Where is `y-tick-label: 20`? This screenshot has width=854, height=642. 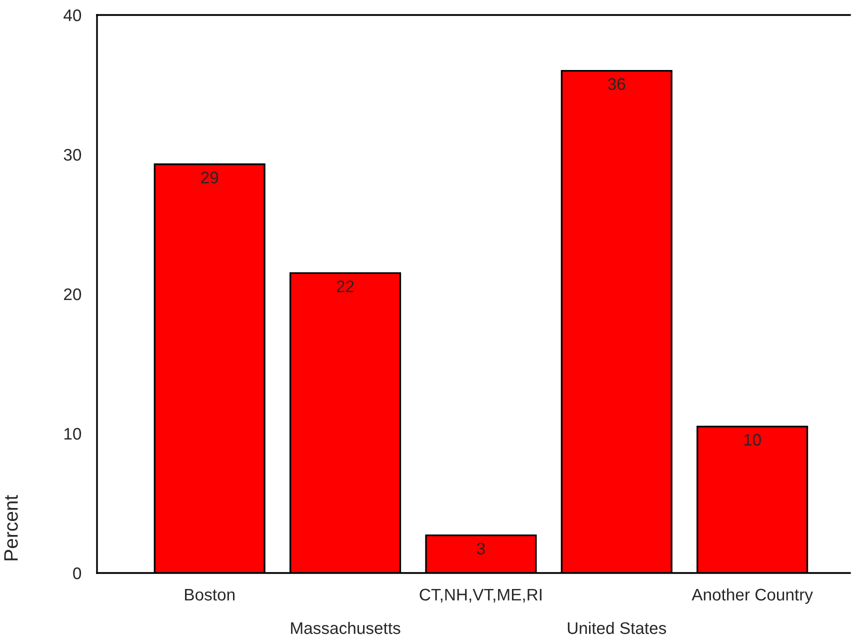
y-tick-label: 20 is located at coordinates (73, 294).